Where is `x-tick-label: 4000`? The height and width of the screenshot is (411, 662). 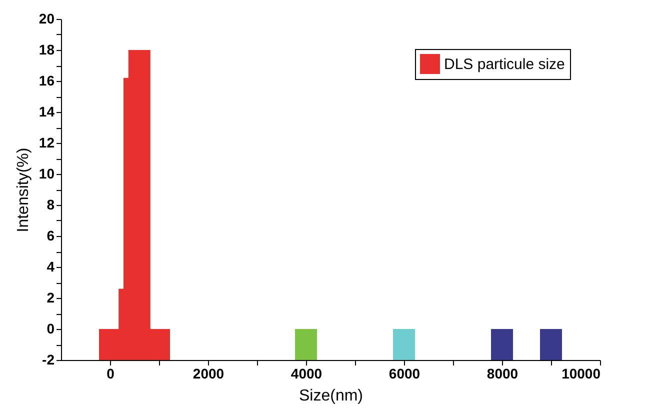
x-tick-label: 4000 is located at coordinates (306, 374).